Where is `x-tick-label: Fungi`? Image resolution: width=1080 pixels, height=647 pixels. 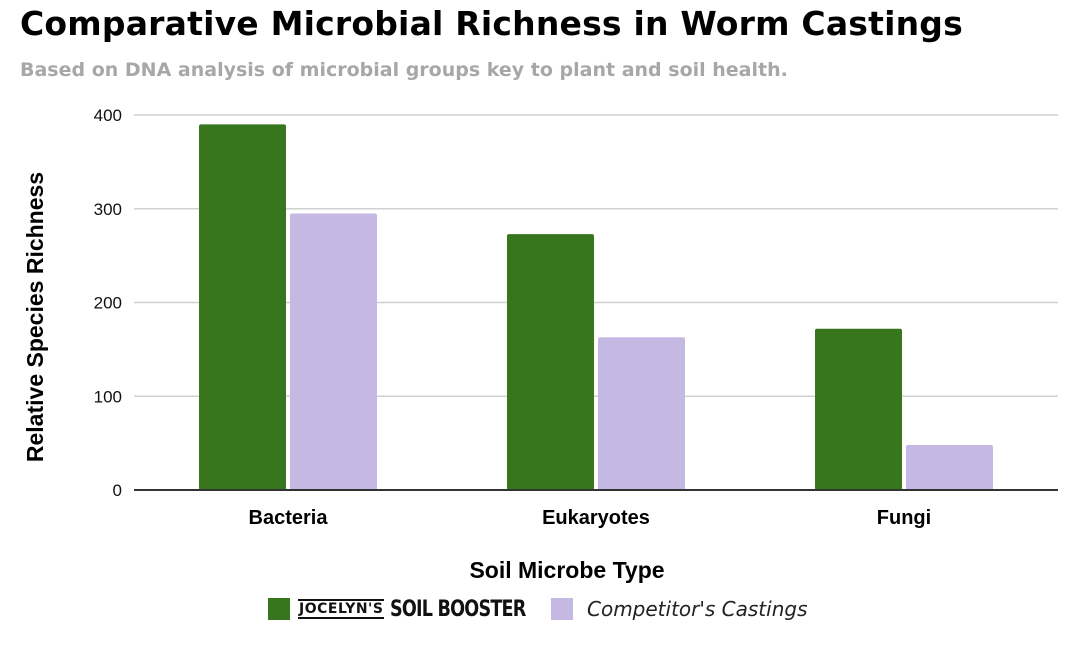 x-tick-label: Fungi is located at coordinates (904, 518).